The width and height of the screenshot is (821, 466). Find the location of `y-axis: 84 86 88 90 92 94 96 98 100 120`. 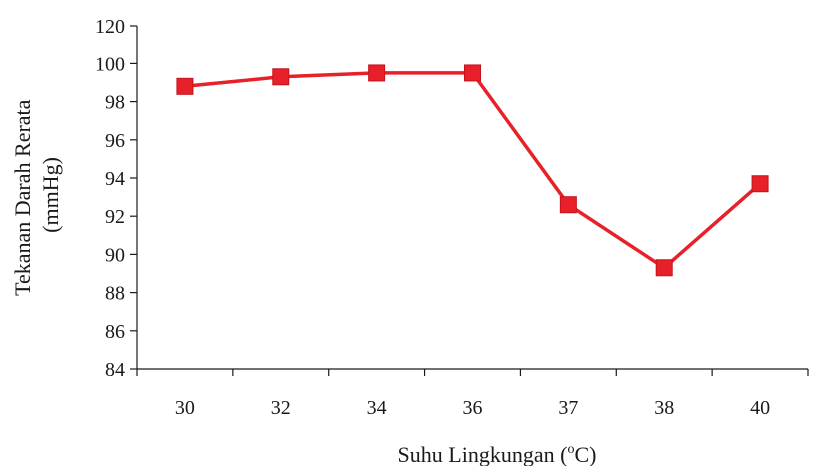

y-axis: 84 86 88 90 92 94 96 98 100 120 is located at coordinates (116, 198).